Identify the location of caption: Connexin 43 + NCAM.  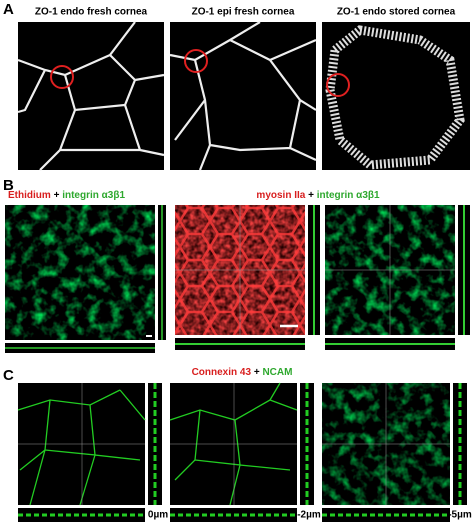
(242, 372).